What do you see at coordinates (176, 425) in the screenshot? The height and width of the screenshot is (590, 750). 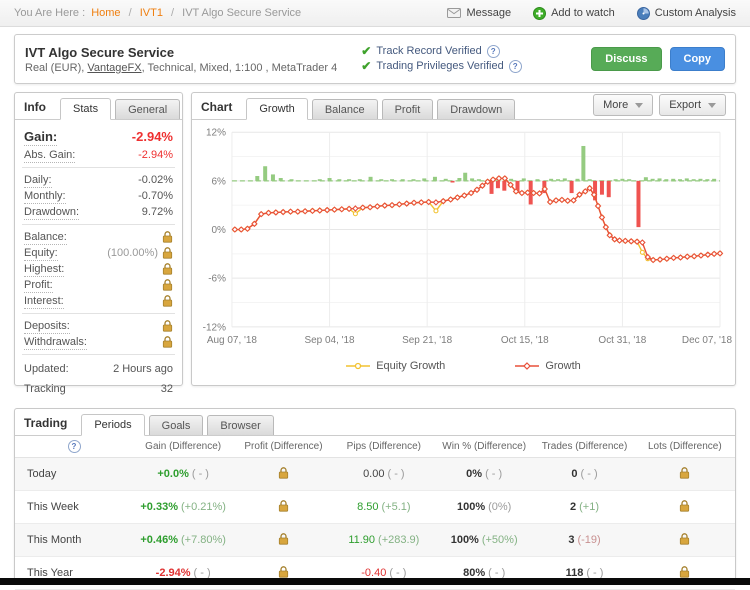 I see `tab-goals: Goals` at bounding box center [176, 425].